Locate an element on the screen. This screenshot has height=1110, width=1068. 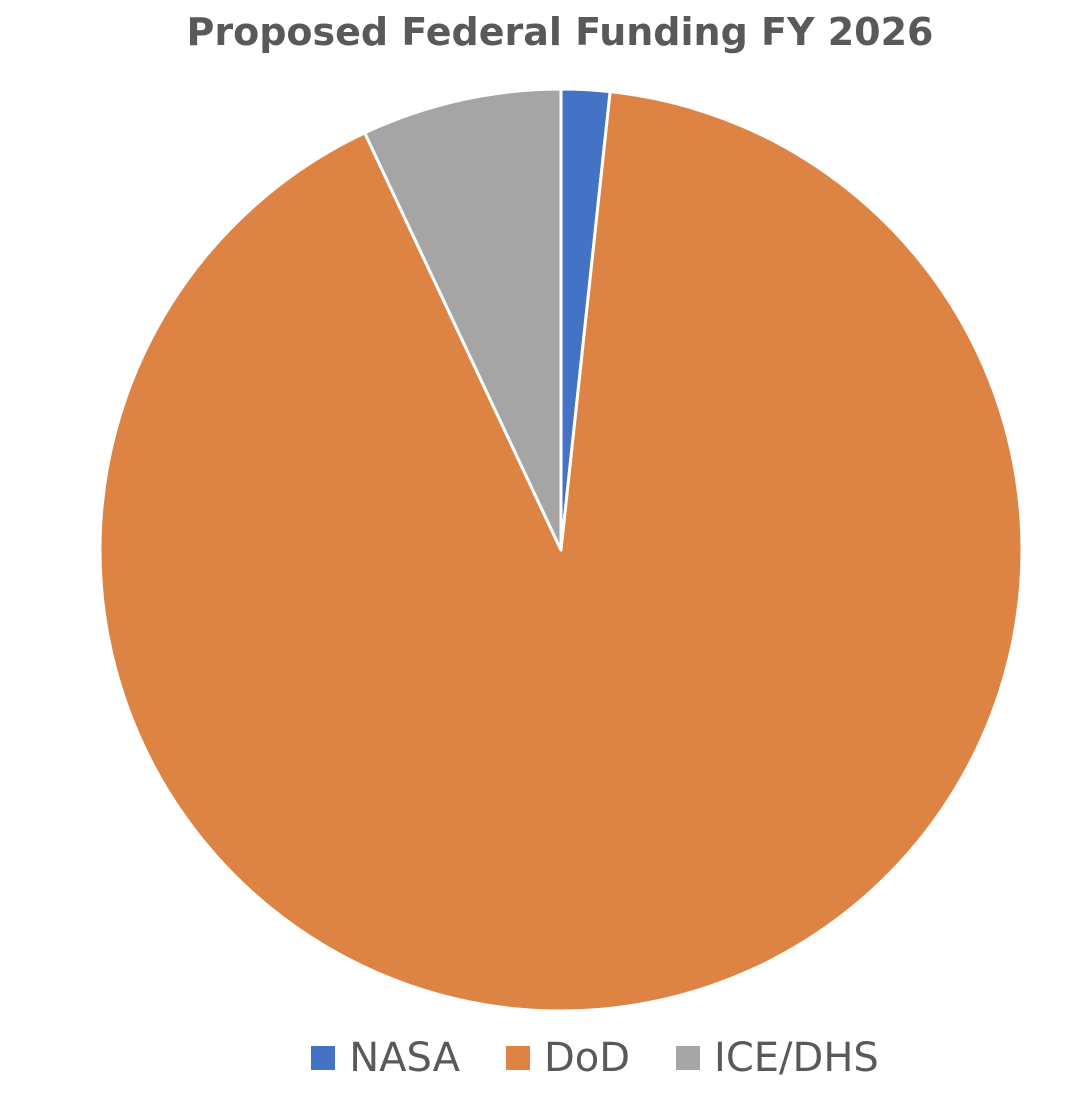
legend: NASA DoD ICE/DHS is located at coordinates (534, 1058).